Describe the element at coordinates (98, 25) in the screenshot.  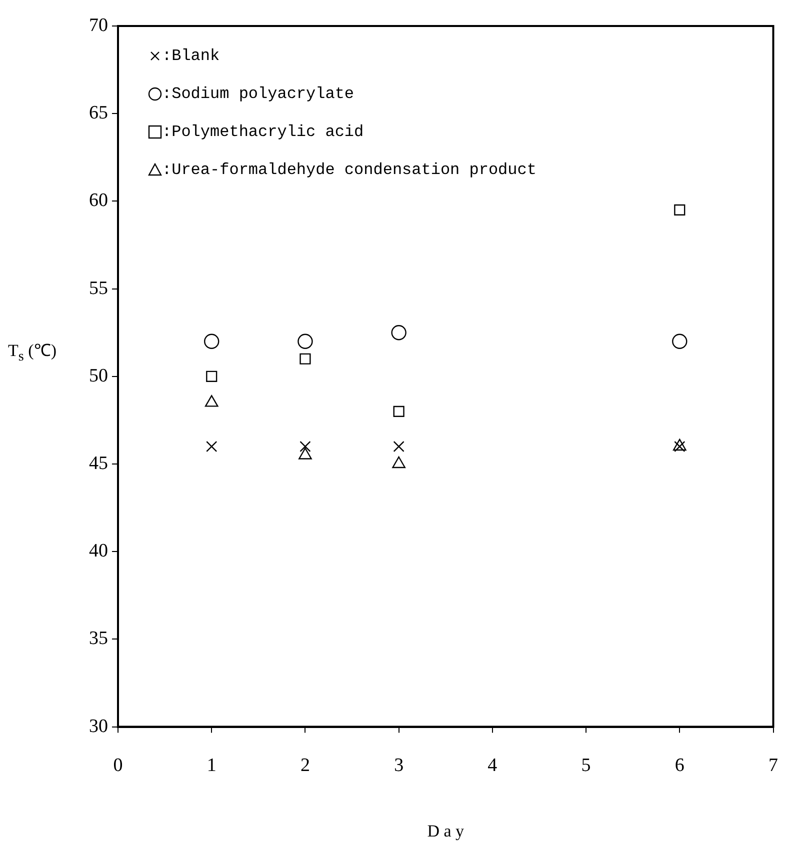
I see `y-tick-label: 70` at that location.